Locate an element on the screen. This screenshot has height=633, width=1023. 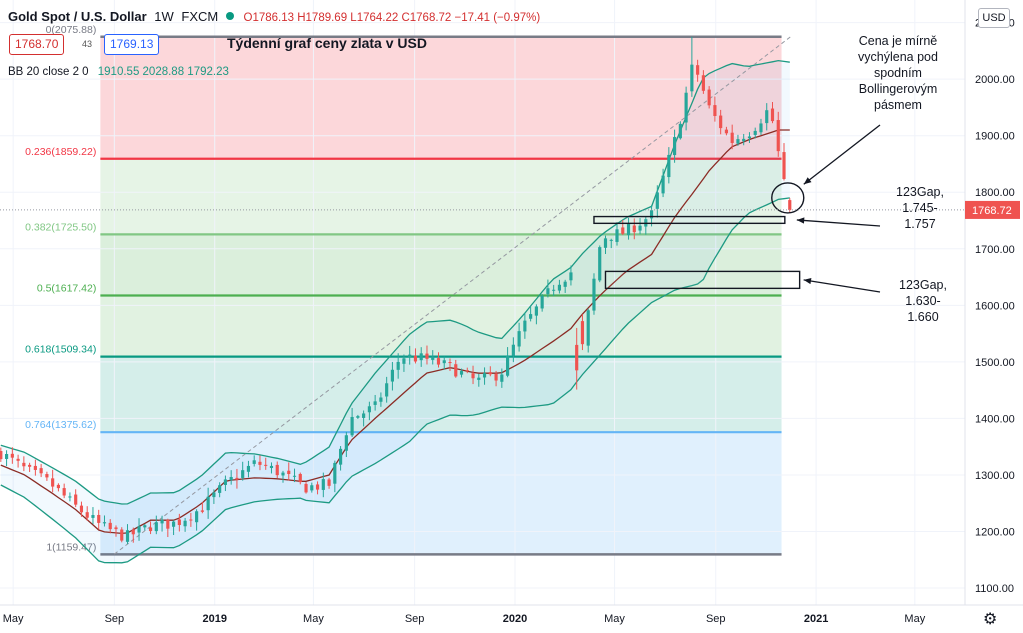
fib-level-label: 0.236(1859.22) is located at coordinates (60, 152).